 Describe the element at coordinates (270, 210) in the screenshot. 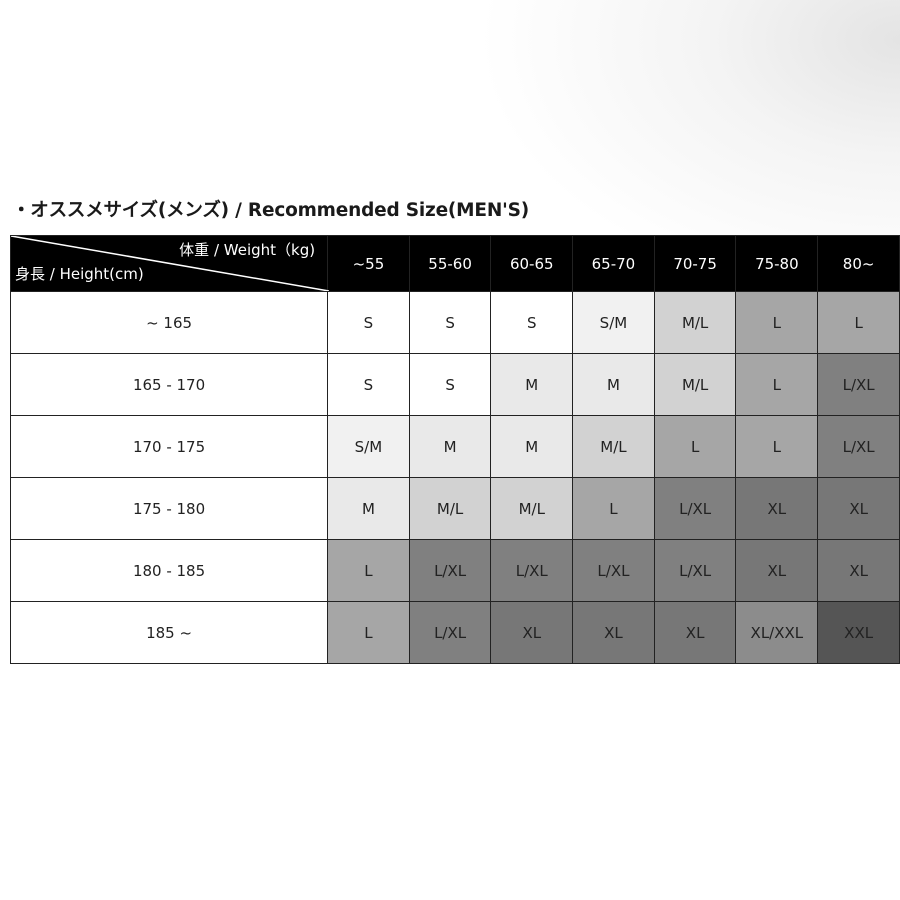

I see `page-title: ・オススメサイズ(メンズ) / Recommended Size(MEN'S)` at that location.